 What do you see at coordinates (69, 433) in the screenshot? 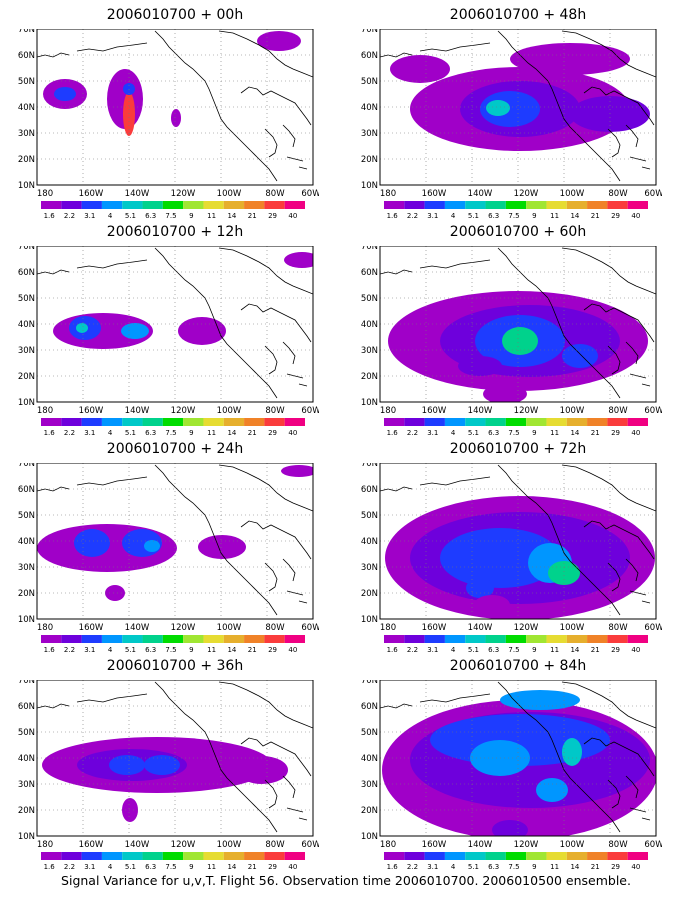
I see `colorbar-label: 2.2` at bounding box center [69, 433].